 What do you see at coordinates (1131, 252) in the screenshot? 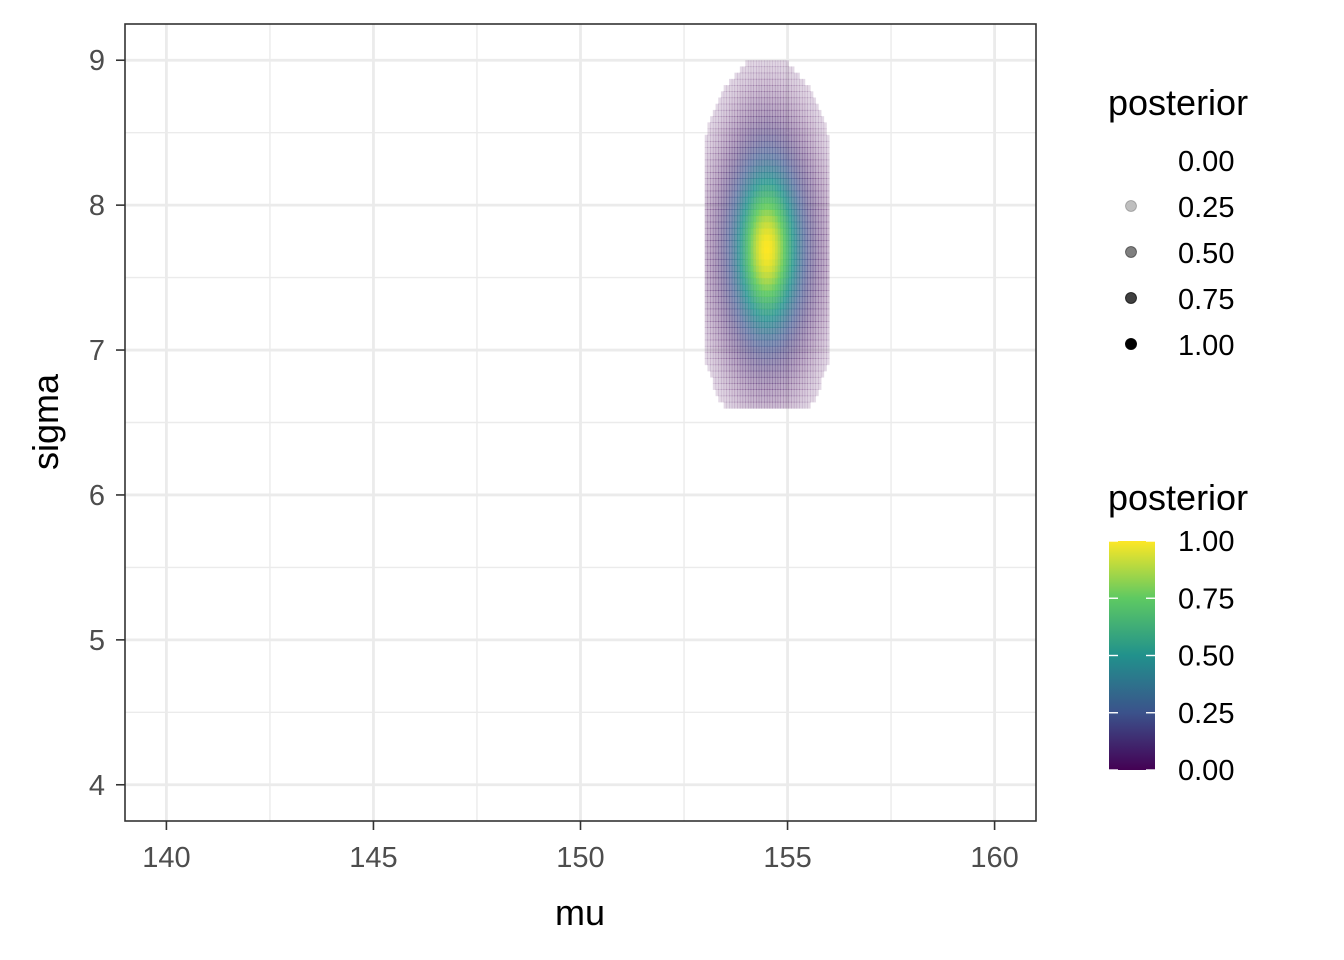
I see `alpha-legend-dot` at bounding box center [1131, 252].